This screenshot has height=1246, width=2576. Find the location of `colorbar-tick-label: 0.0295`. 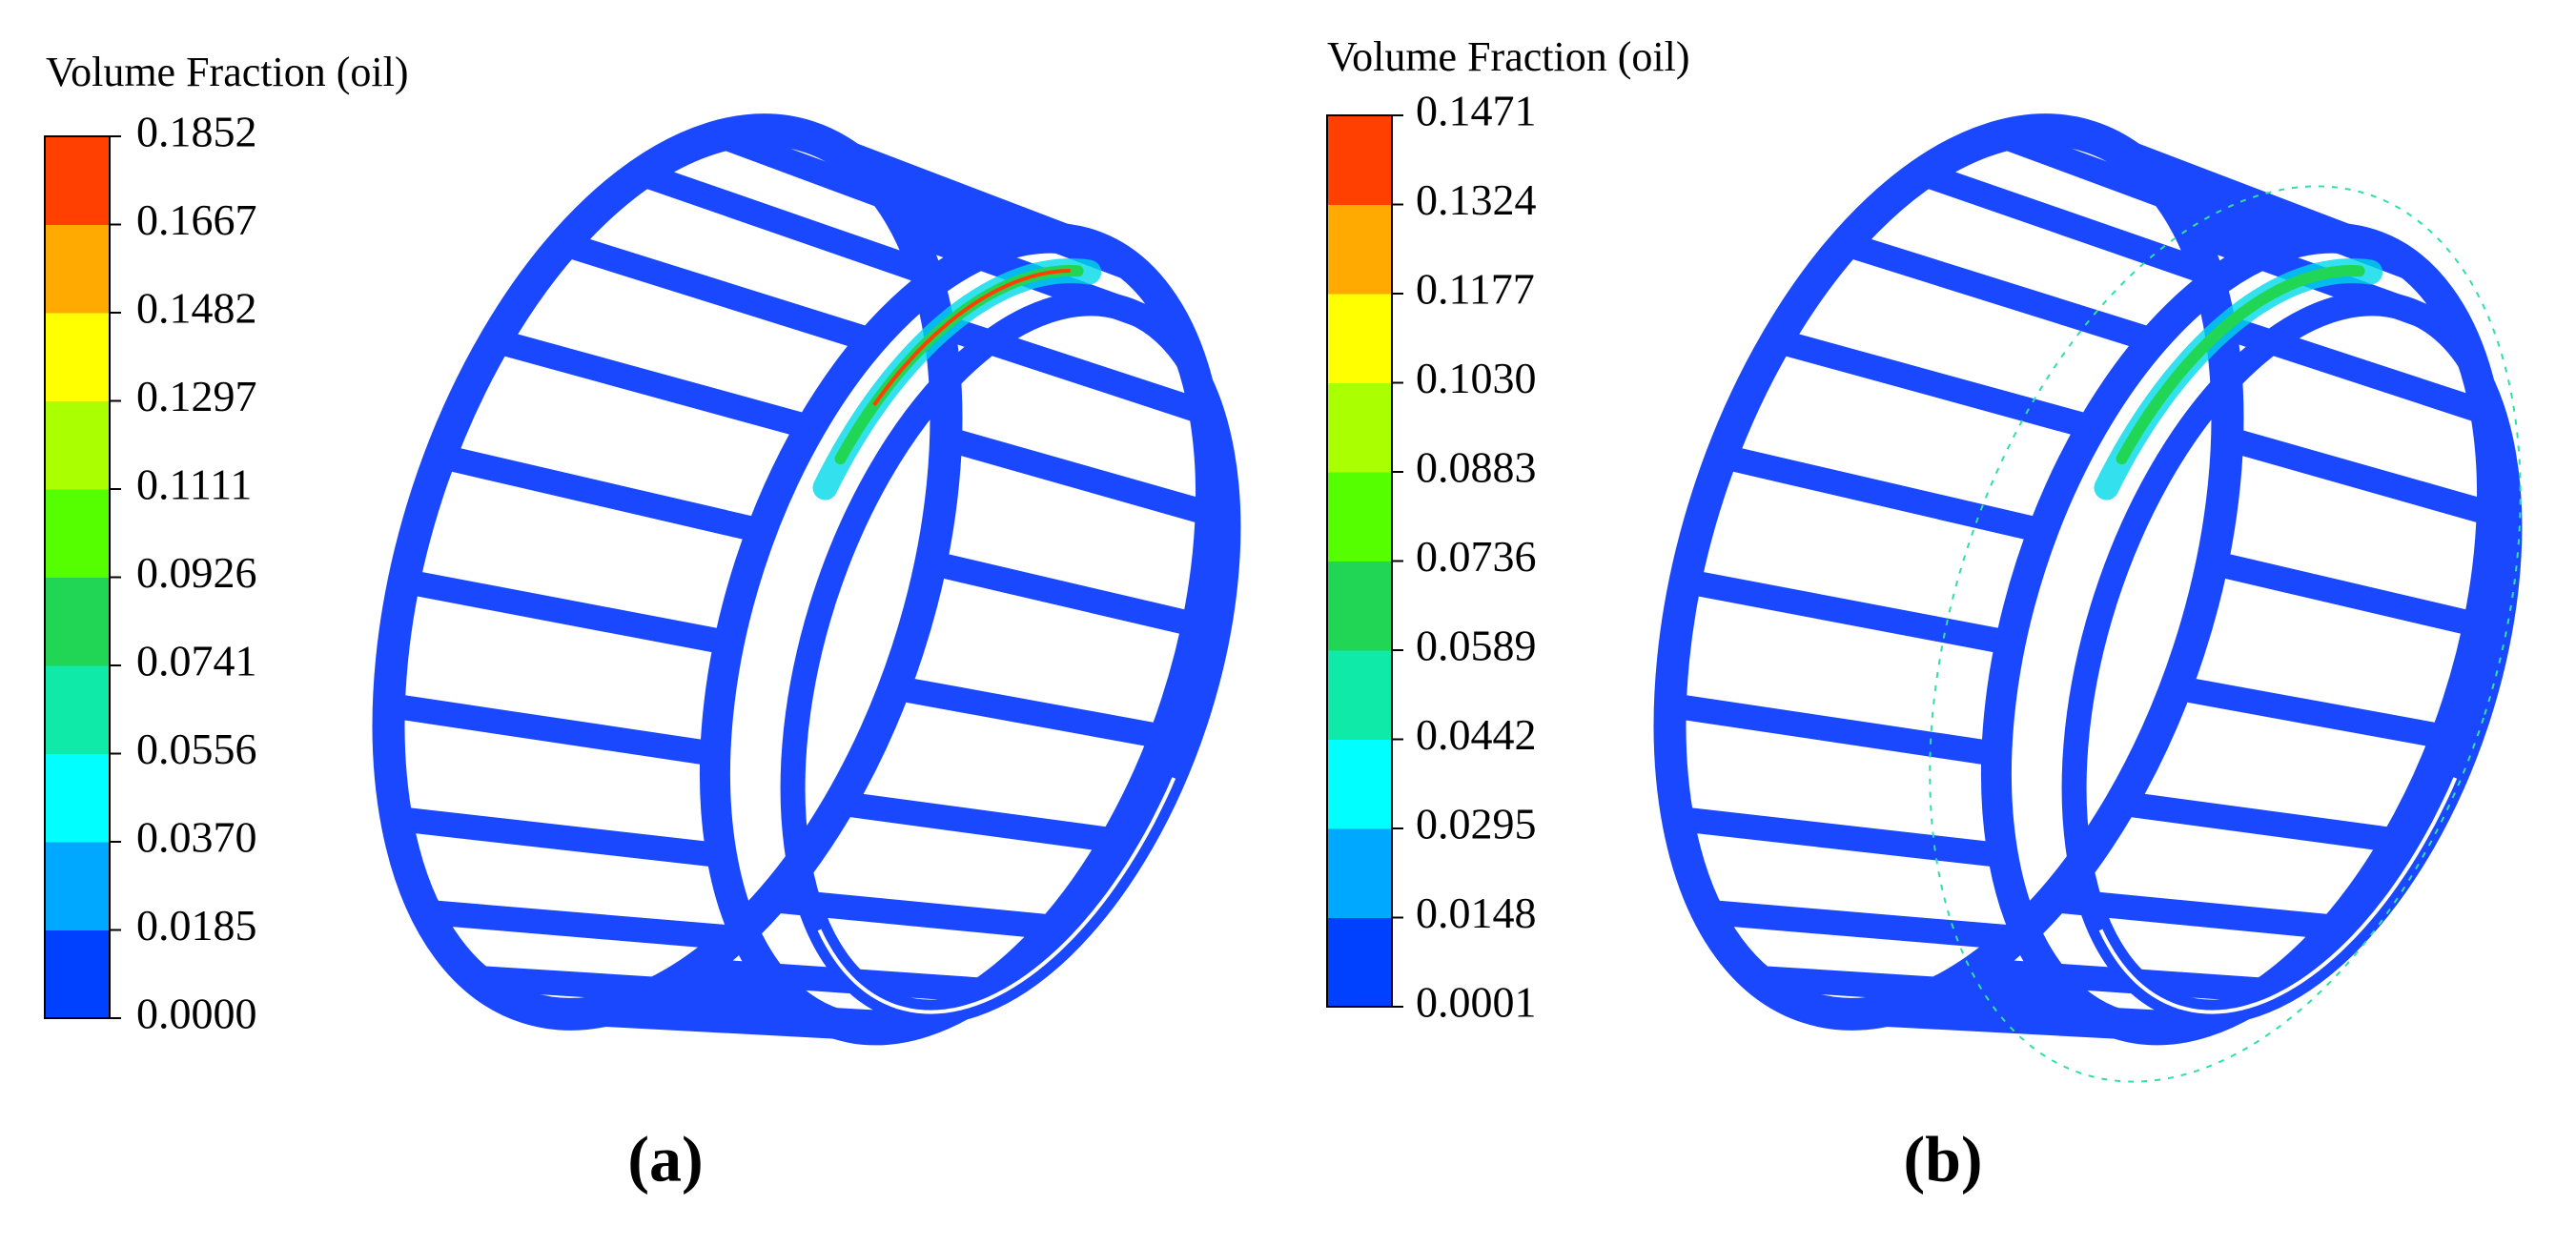

colorbar-tick-label: 0.0295 is located at coordinates (1476, 824).